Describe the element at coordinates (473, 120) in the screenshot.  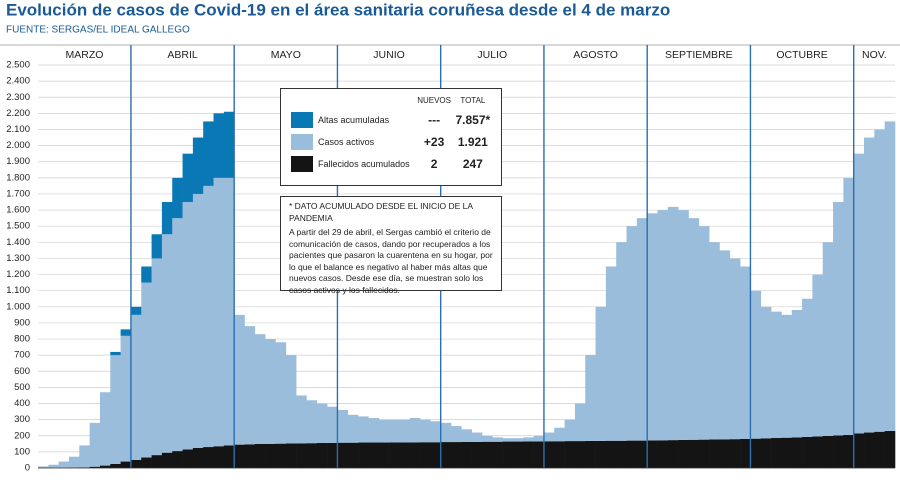
I see `legend-total: 7.857*` at that location.